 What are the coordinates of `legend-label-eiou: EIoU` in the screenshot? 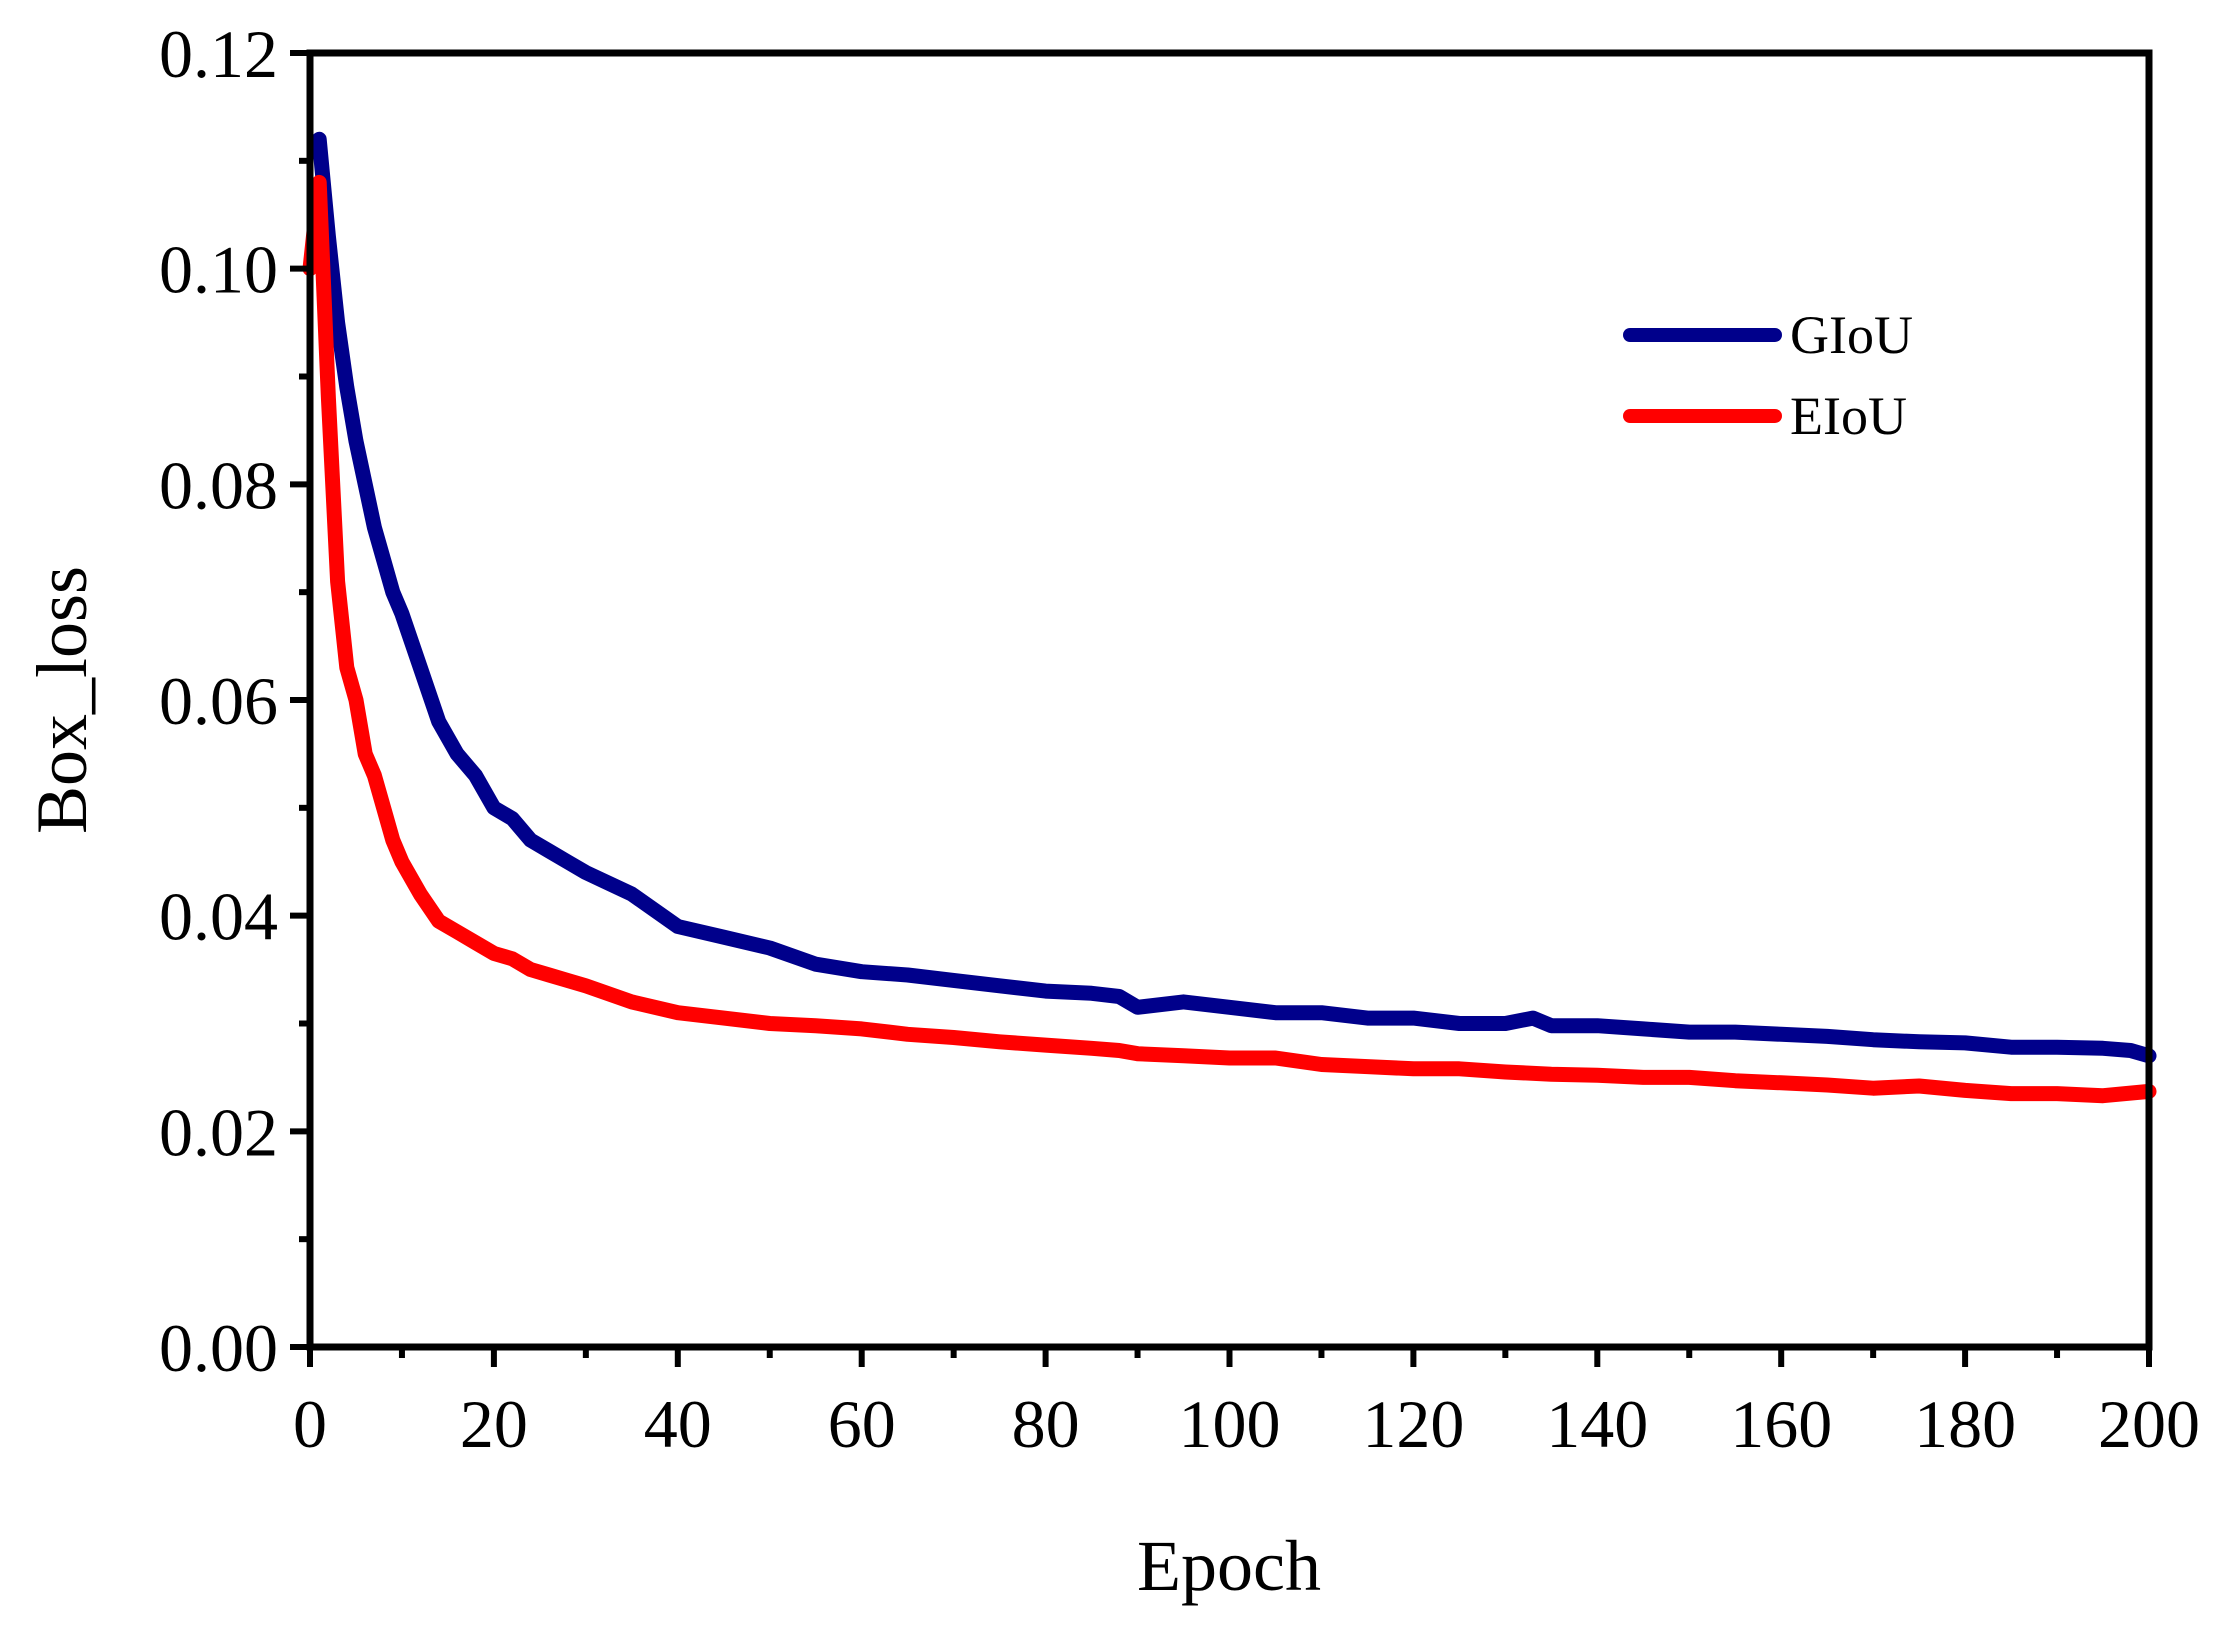 It's located at (1848, 416).